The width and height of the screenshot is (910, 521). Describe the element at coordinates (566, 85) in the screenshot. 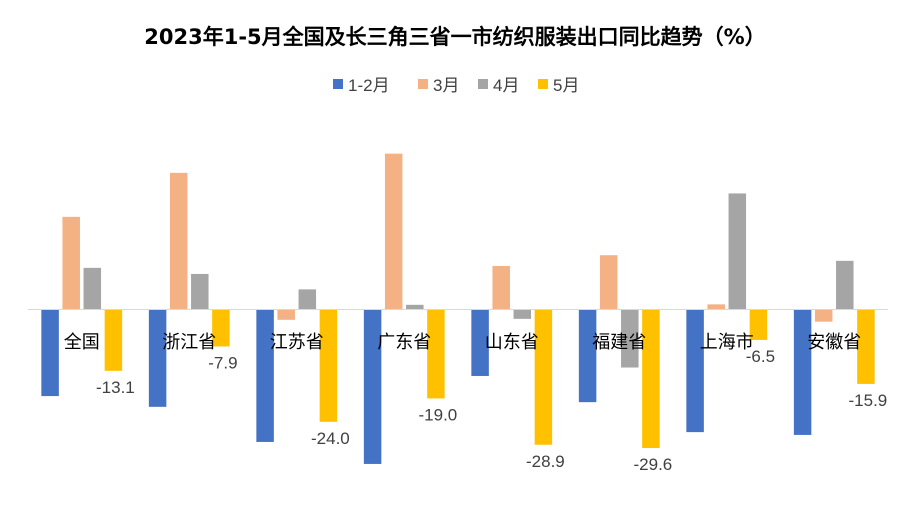

I see `legend-label-3: 5月` at that location.